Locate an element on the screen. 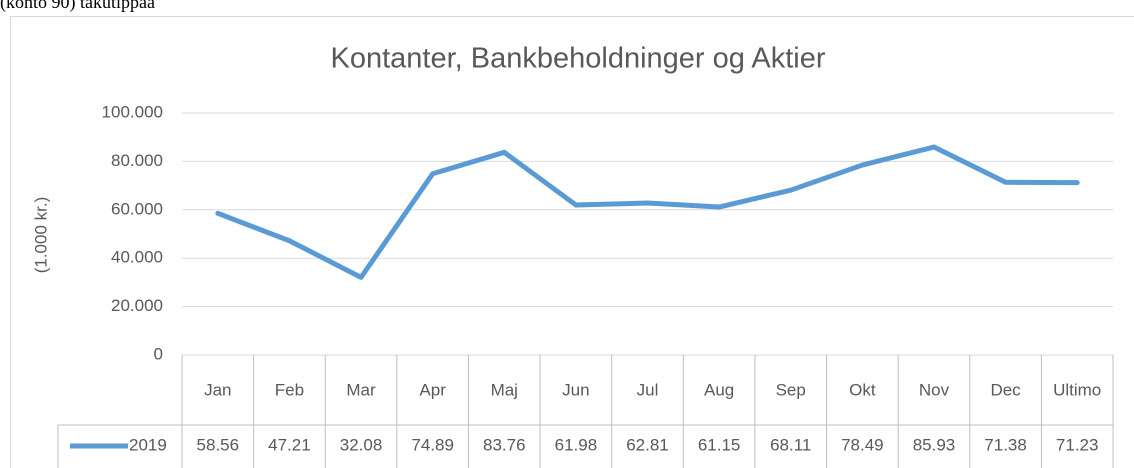 Image resolution: width=1134 pixels, height=468 pixels. y-tick-label: 0 is located at coordinates (158, 353).